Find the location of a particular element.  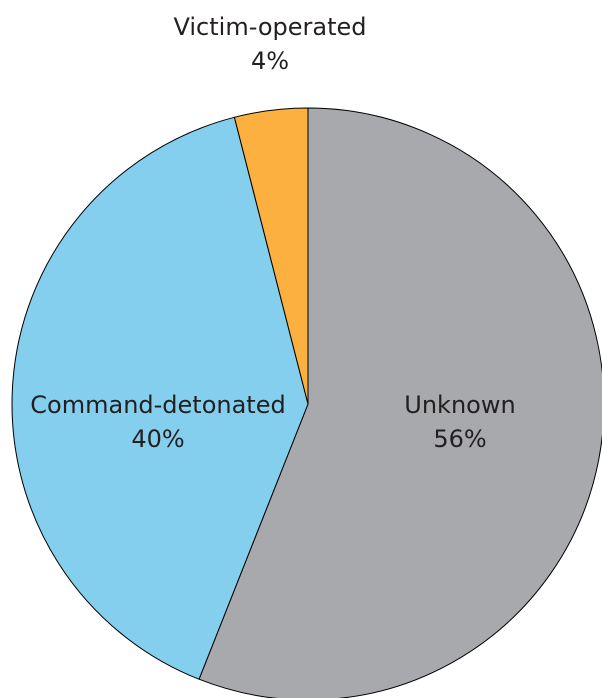

slice-label-unknown: Unknown is located at coordinates (459, 405).